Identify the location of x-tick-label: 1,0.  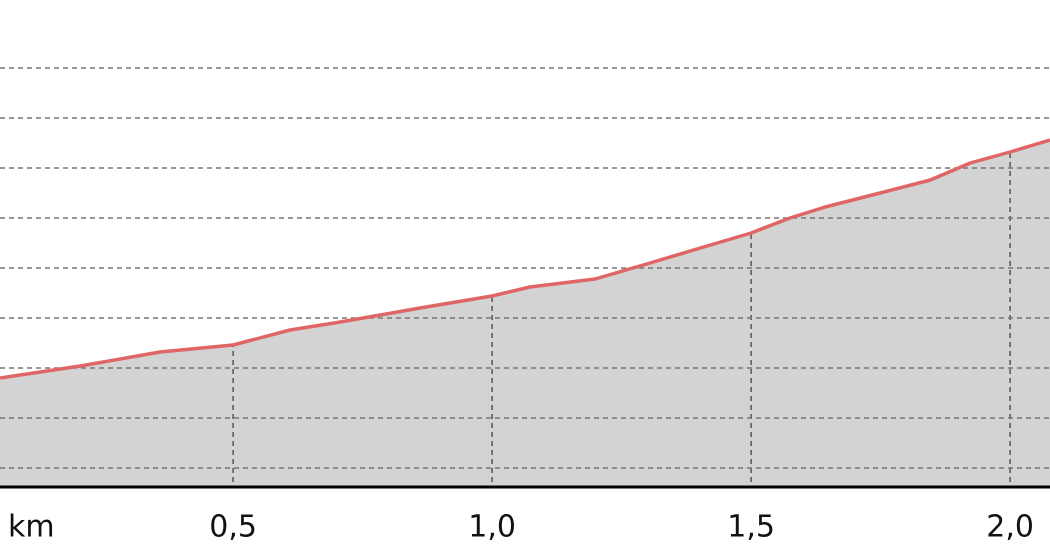
(492, 527).